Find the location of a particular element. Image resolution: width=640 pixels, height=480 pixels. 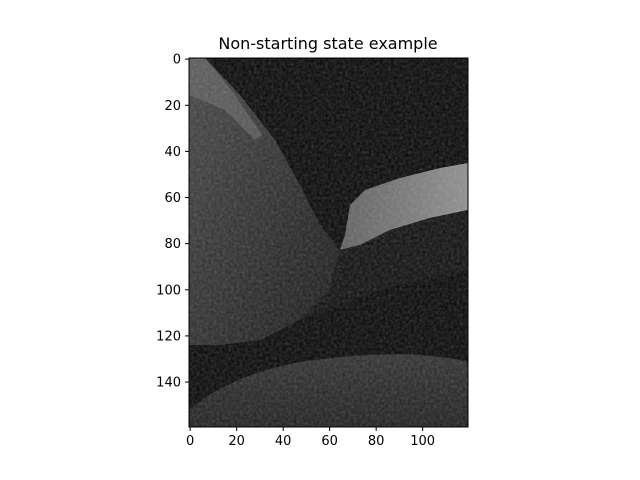

y-tick-label: 40 is located at coordinates (172, 152).